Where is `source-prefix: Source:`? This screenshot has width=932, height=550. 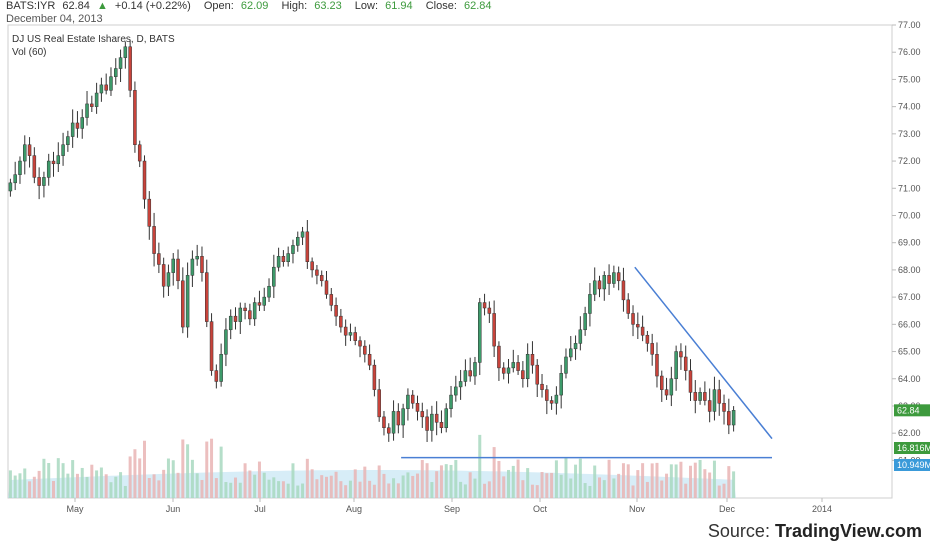 source-prefix: Source: is located at coordinates (741, 531).